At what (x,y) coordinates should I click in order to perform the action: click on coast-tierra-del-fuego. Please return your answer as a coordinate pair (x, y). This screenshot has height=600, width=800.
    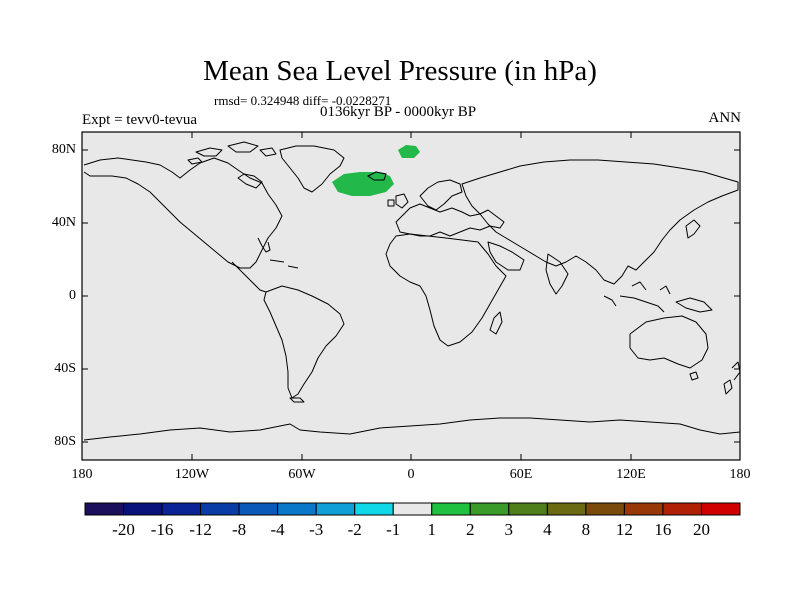
    Looking at the image, I should click on (297, 400).